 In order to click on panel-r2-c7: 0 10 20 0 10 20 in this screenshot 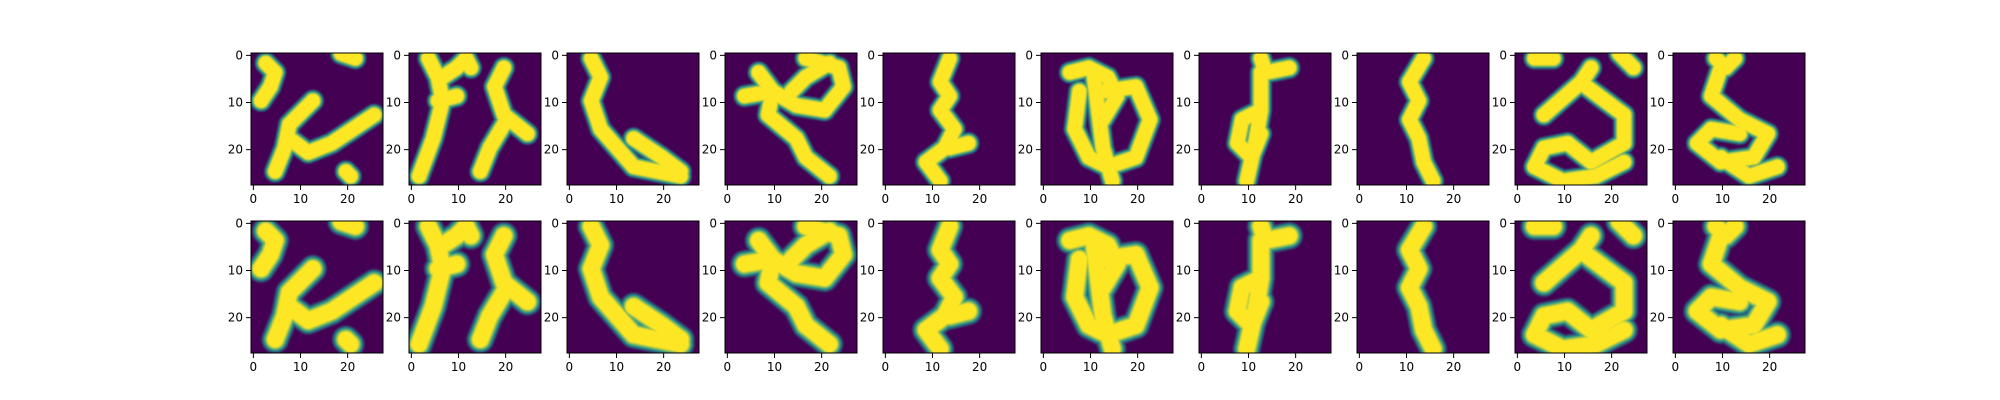, I will do `click(1254, 295)`.